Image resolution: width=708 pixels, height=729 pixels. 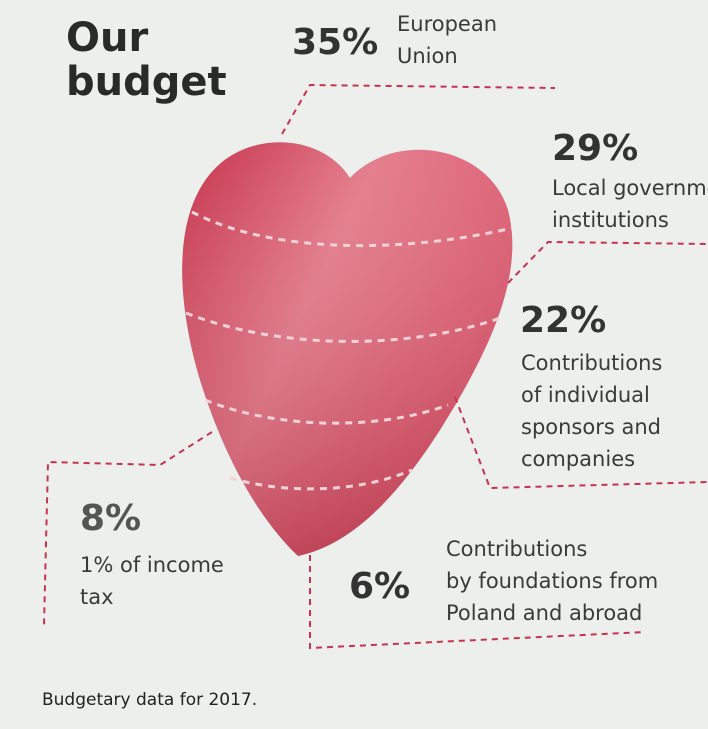 What do you see at coordinates (343, 327) in the screenshot?
I see `divider-local-sponsors` at bounding box center [343, 327].